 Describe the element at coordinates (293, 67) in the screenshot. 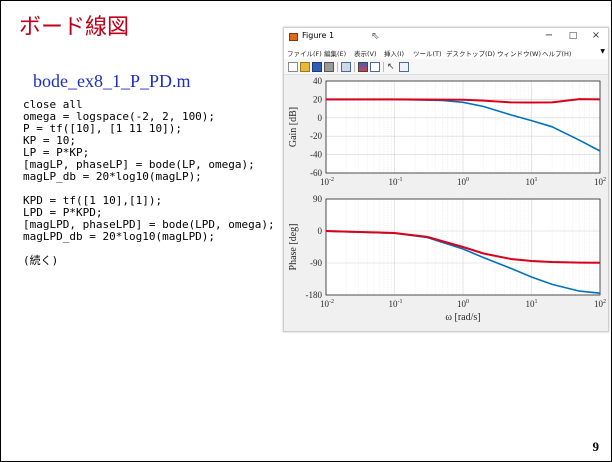

I see `new-file-icon` at that location.